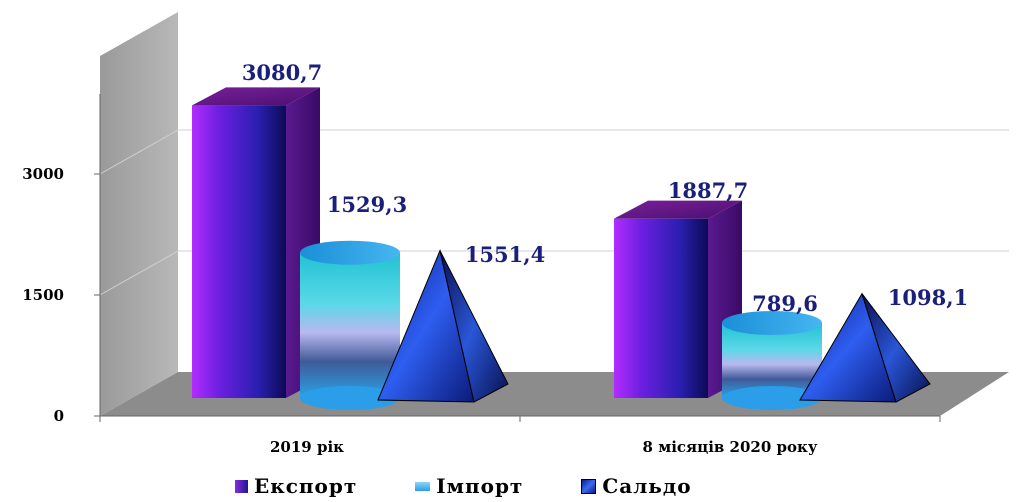  I want to click on legend-swatch-export, so click(241, 486).